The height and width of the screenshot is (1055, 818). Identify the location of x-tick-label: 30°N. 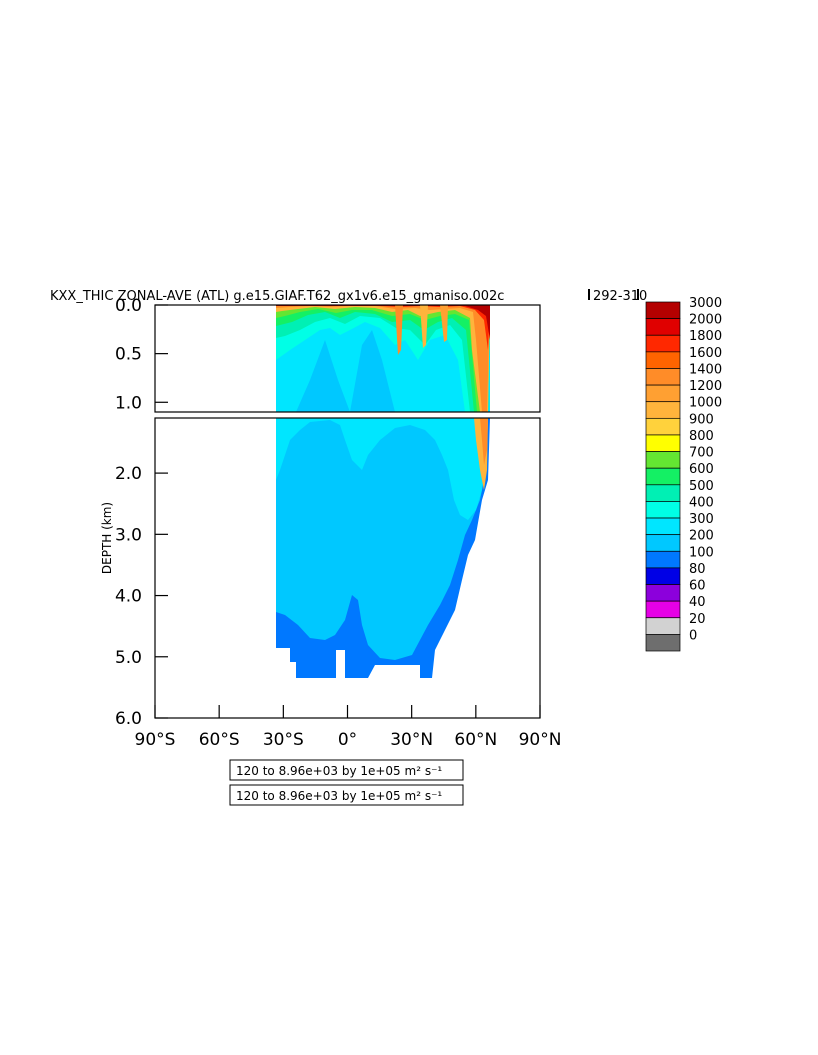
(411, 740).